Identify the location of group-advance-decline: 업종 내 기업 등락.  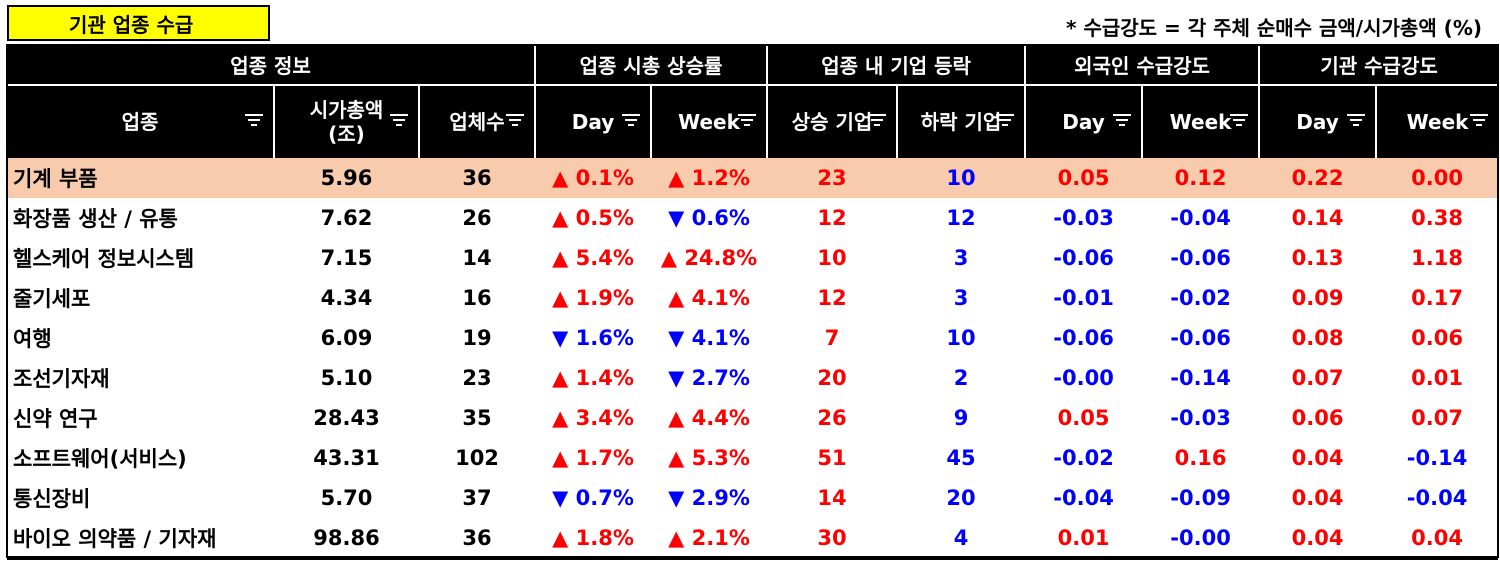
(896, 65).